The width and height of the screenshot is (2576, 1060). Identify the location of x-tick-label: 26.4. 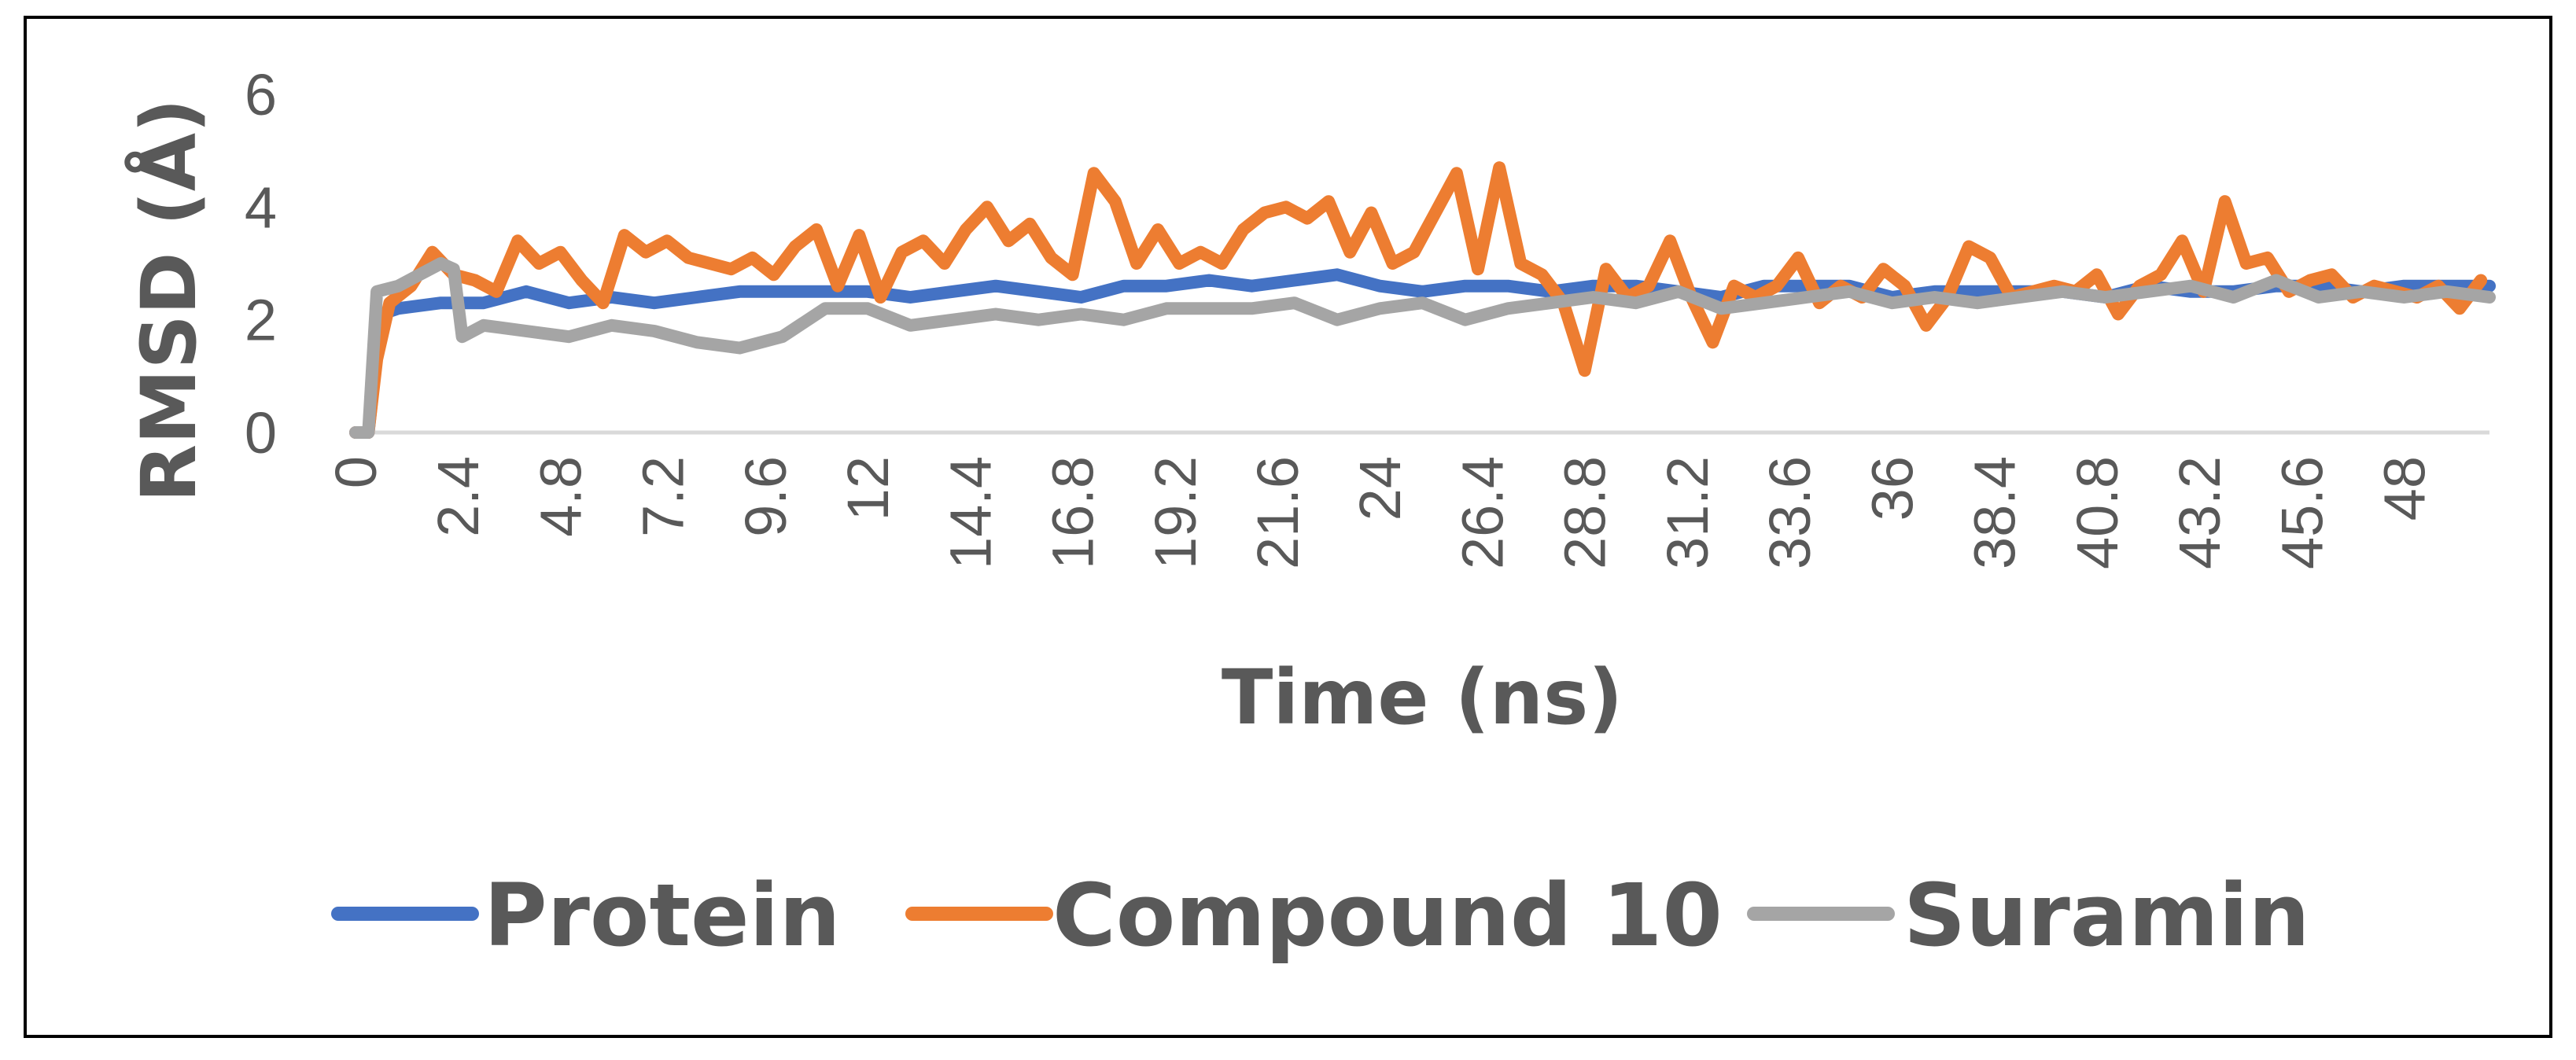
(1482, 512).